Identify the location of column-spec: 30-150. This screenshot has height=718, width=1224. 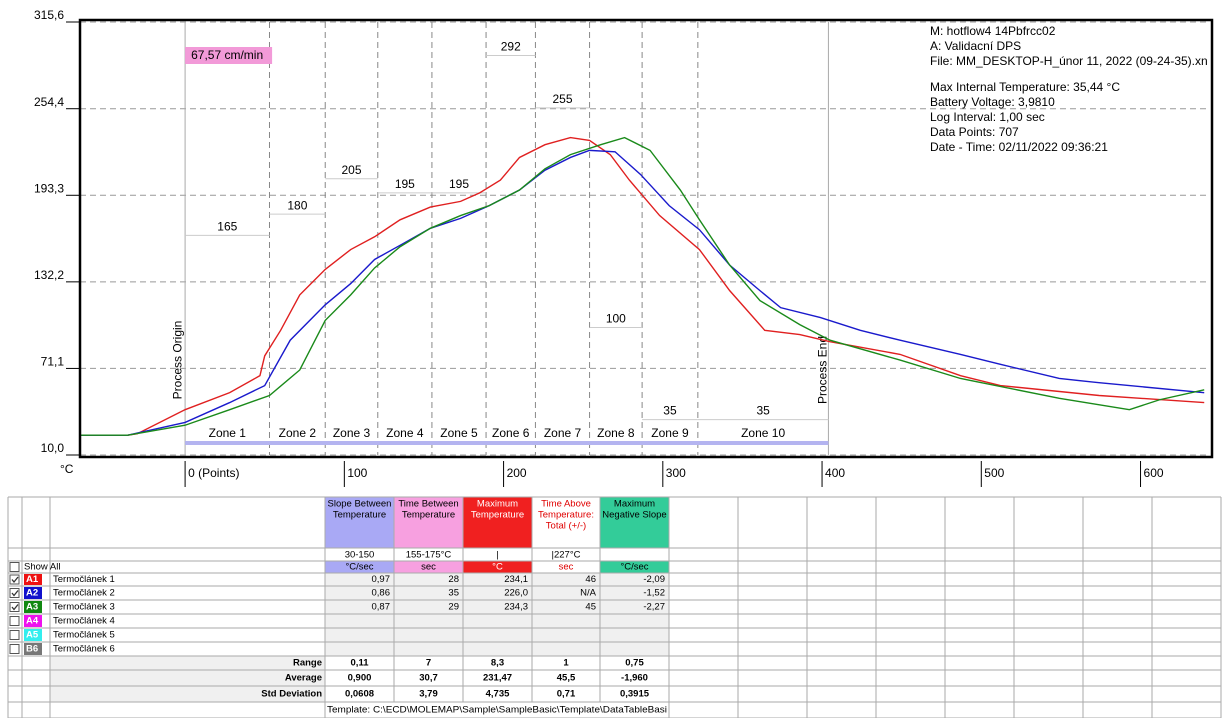
(360, 555).